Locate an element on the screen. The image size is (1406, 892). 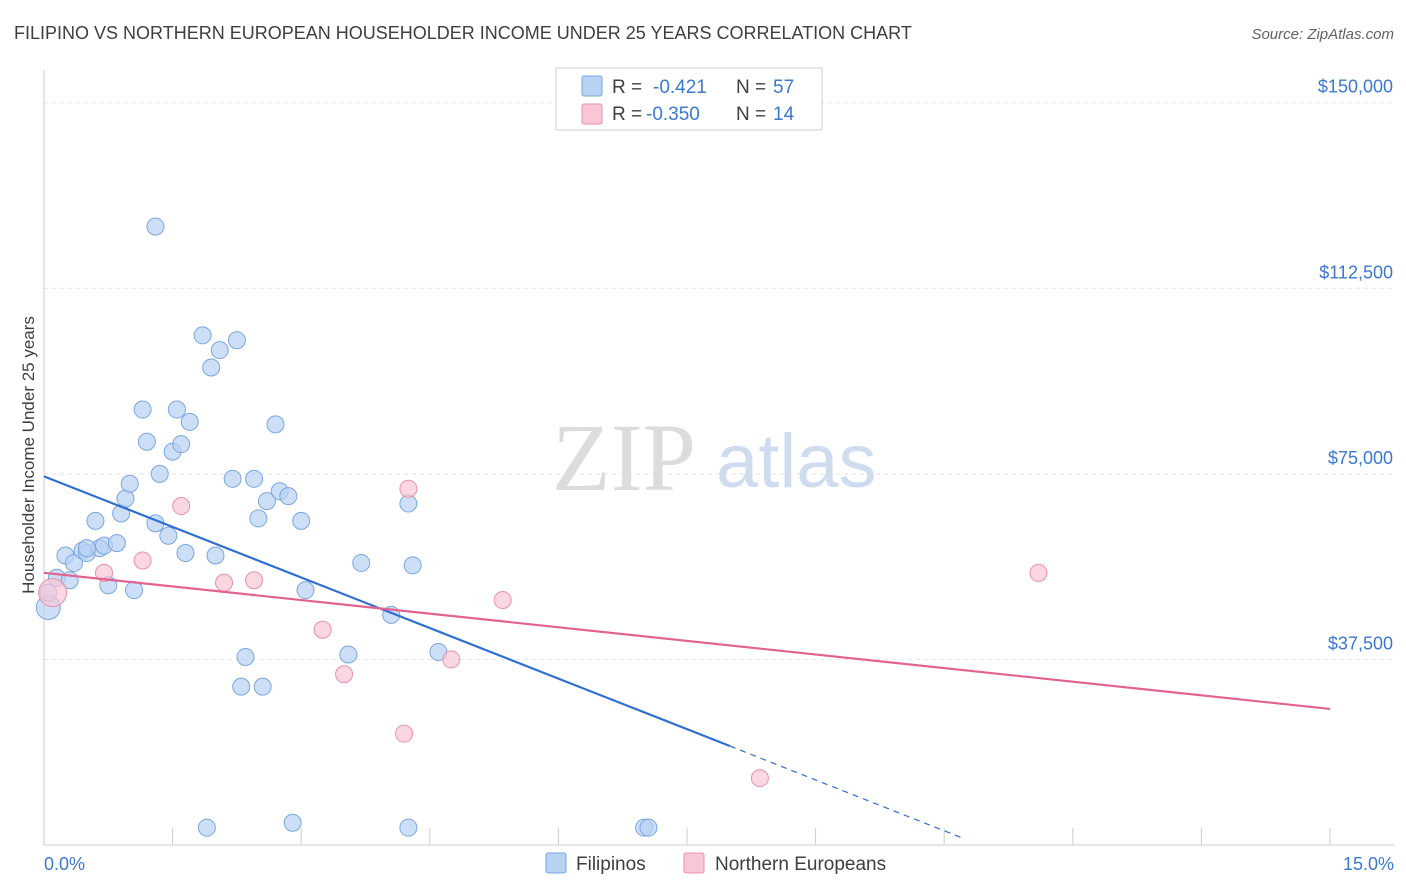
y-tick-label: $150,000 is located at coordinates (1355, 87).